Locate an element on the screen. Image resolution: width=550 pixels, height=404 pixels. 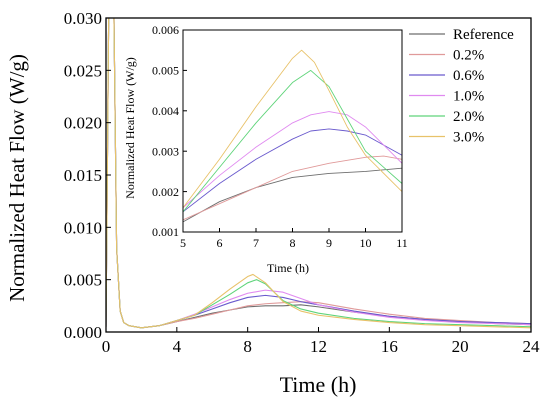
inset-y-axis-label: Normalized Heat Flow (W/g) is located at coordinates (130, 128).